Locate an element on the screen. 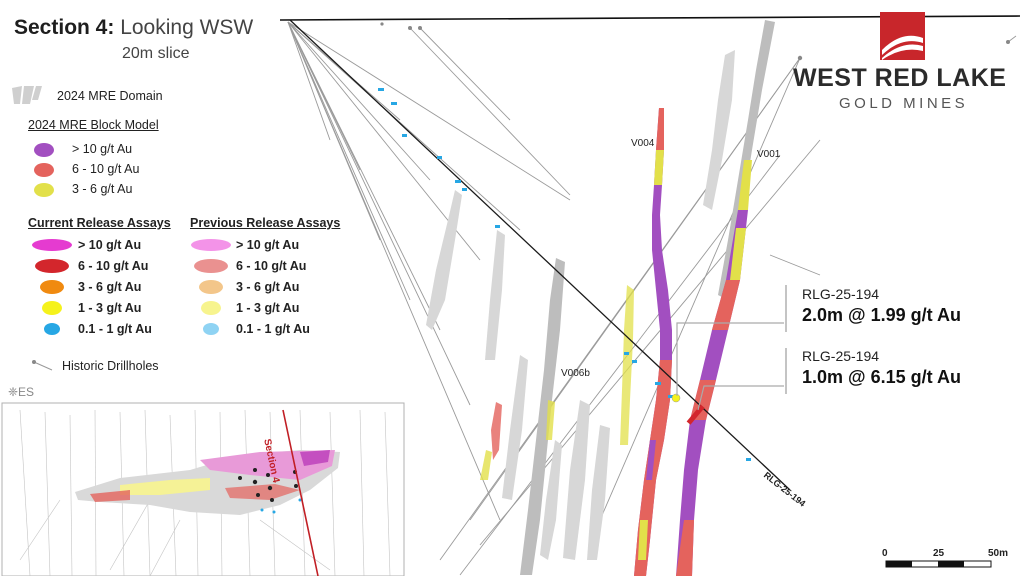 The height and width of the screenshot is (576, 1024). legend-previous-3-6: 3 - 6 g/t Au is located at coordinates (268, 287).